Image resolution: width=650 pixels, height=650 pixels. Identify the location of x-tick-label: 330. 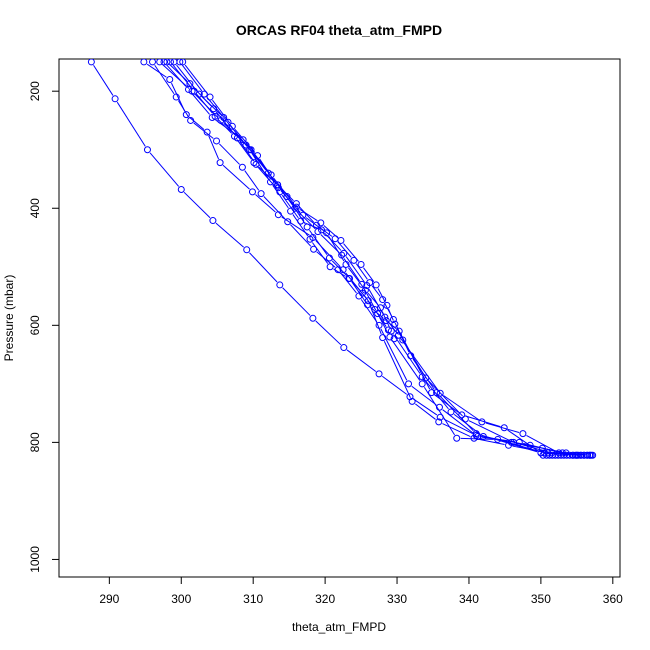
(397, 599).